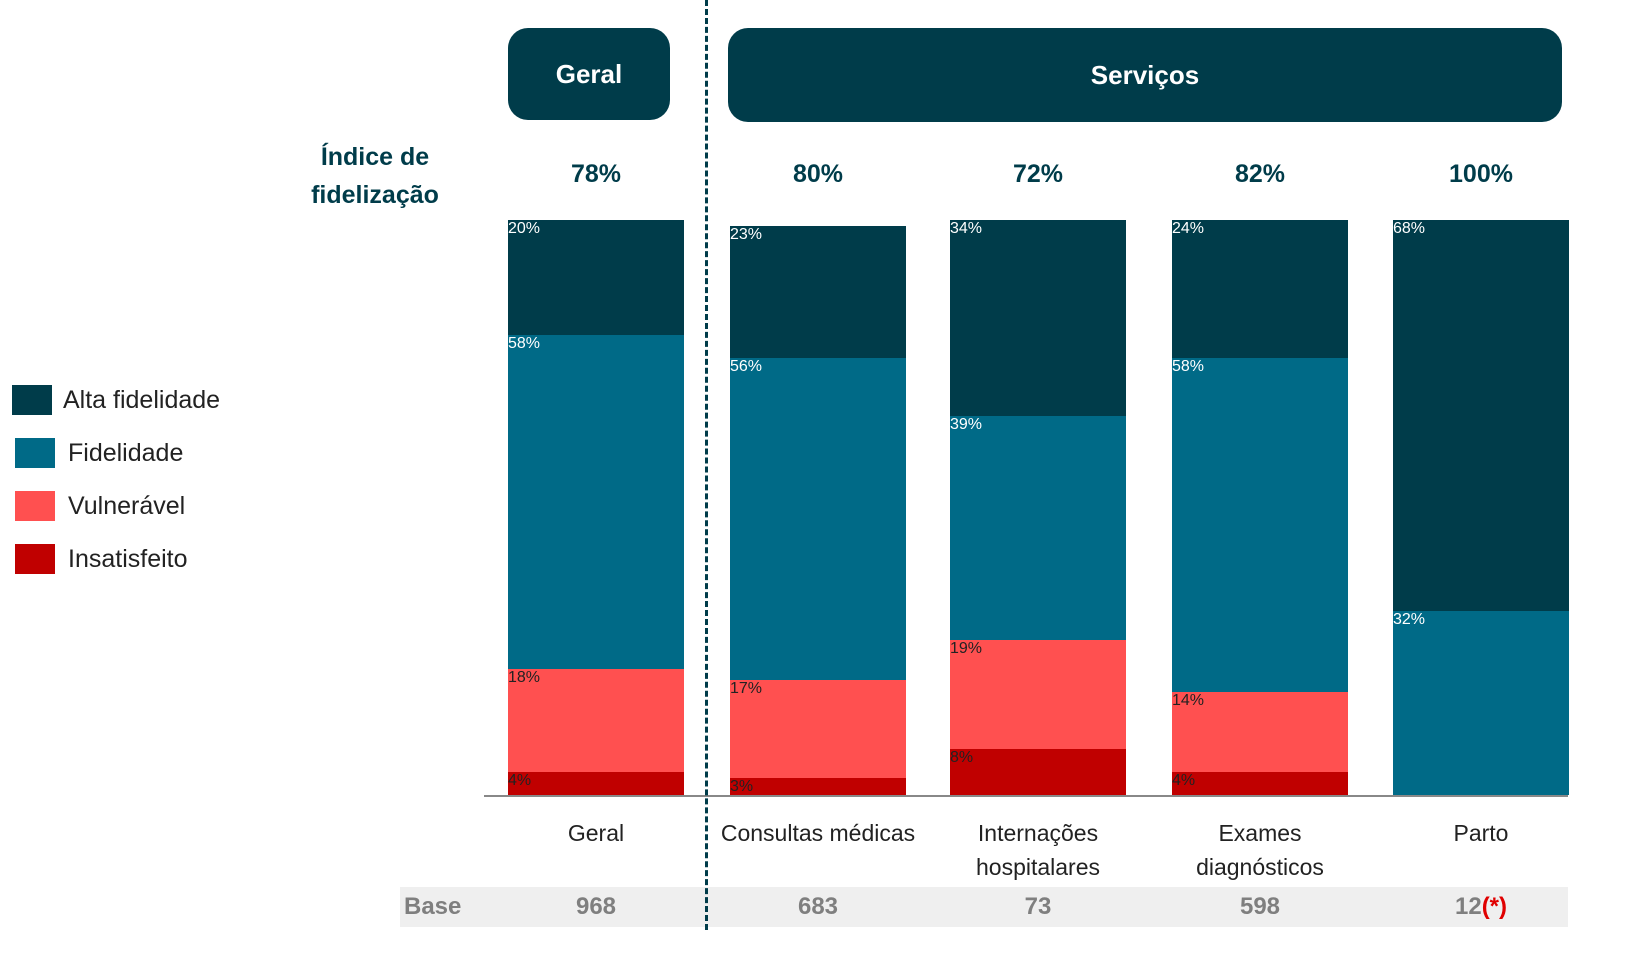 Image resolution: width=1636 pixels, height=966 pixels. What do you see at coordinates (596, 720) in the screenshot?
I see `segment: 18%` at bounding box center [596, 720].